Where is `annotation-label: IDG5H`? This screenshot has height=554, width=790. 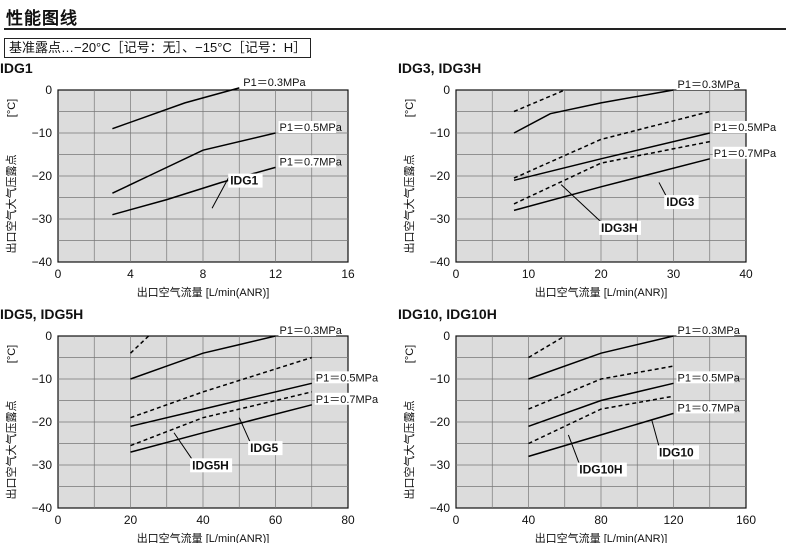 annotation-label: IDG5H is located at coordinates (210, 465).